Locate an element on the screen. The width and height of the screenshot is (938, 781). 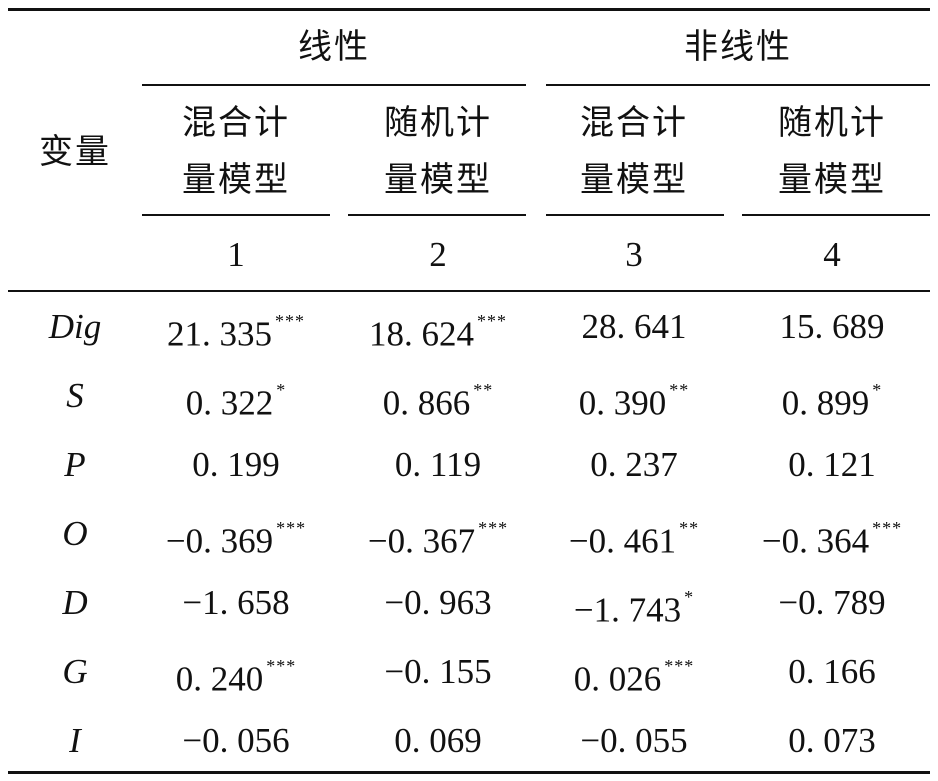
cell-value: −0. 461 is located at coordinates (622, 541).